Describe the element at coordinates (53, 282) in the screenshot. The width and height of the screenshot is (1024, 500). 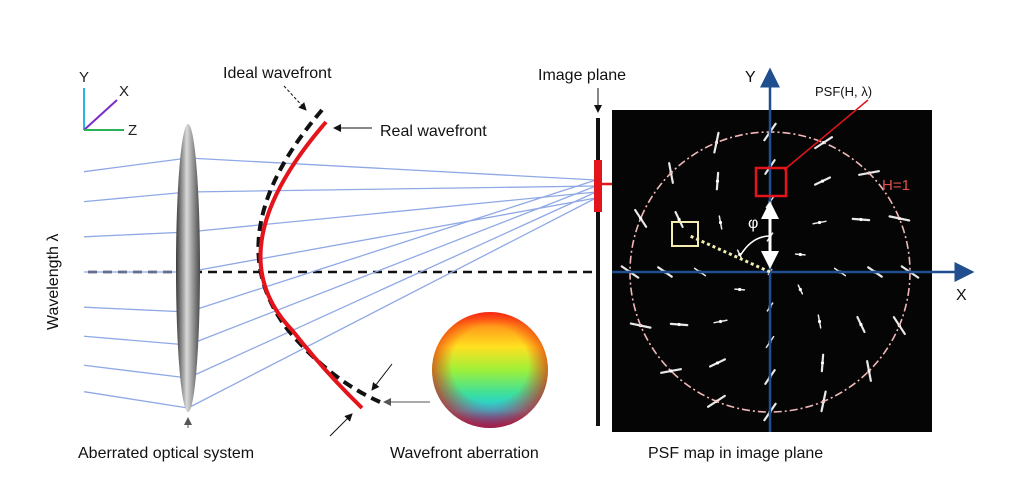
I see `wavelength-label: Wavelength λ` at that location.